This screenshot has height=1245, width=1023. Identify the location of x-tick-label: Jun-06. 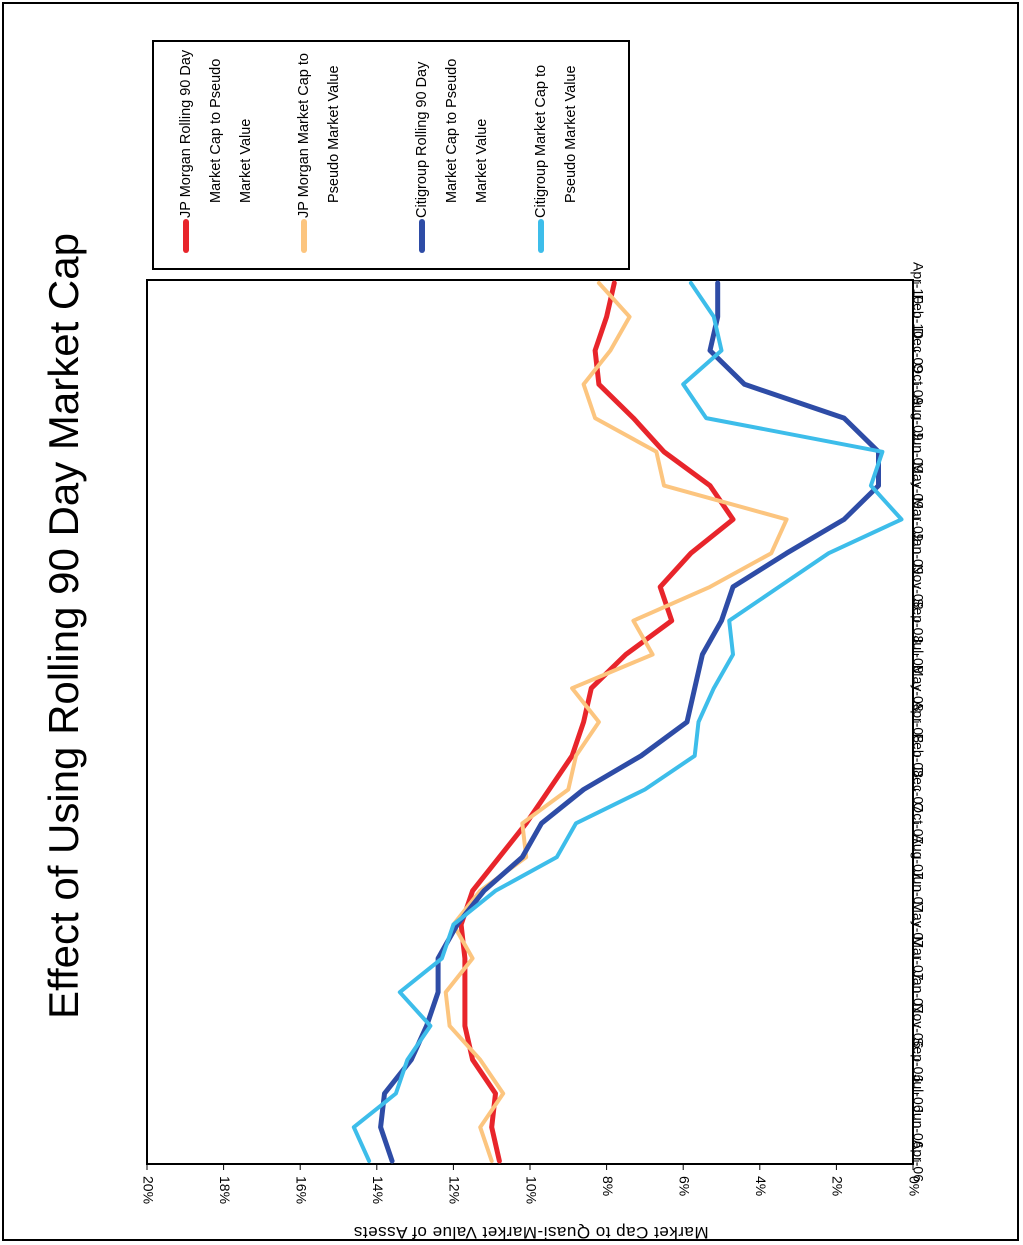
(919, 1127).